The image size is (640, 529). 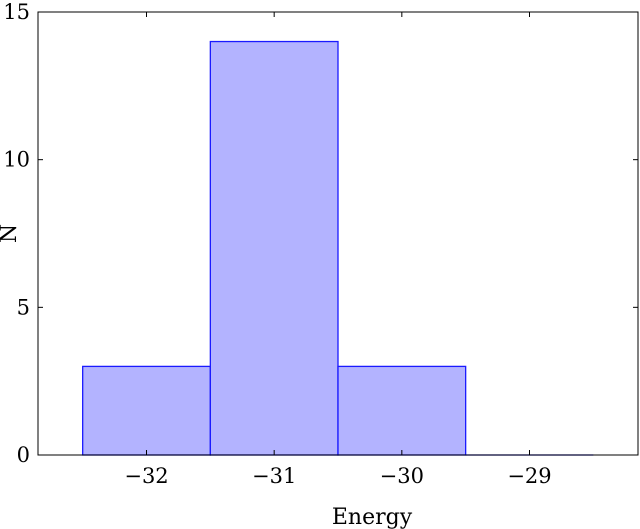 What do you see at coordinates (529, 476) in the screenshot?
I see `x-tick-label: −29` at bounding box center [529, 476].